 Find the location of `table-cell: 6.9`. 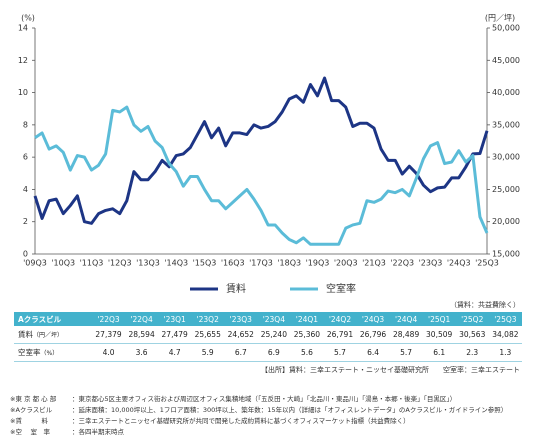

table-cell: 6.9 is located at coordinates (274, 352).